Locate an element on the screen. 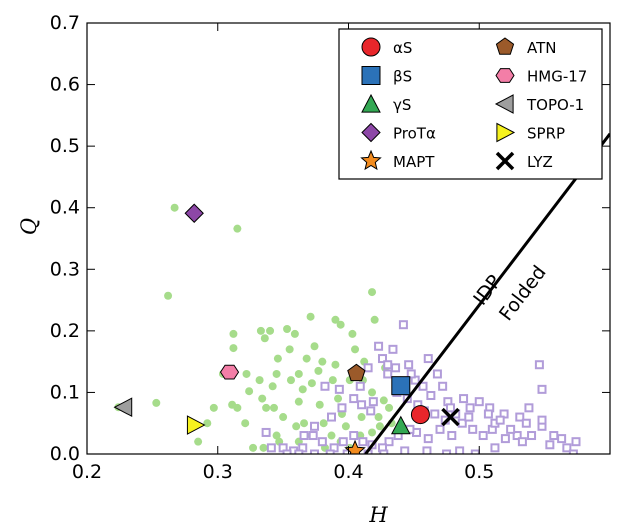  legend-item: ProTα is located at coordinates (398, 132).